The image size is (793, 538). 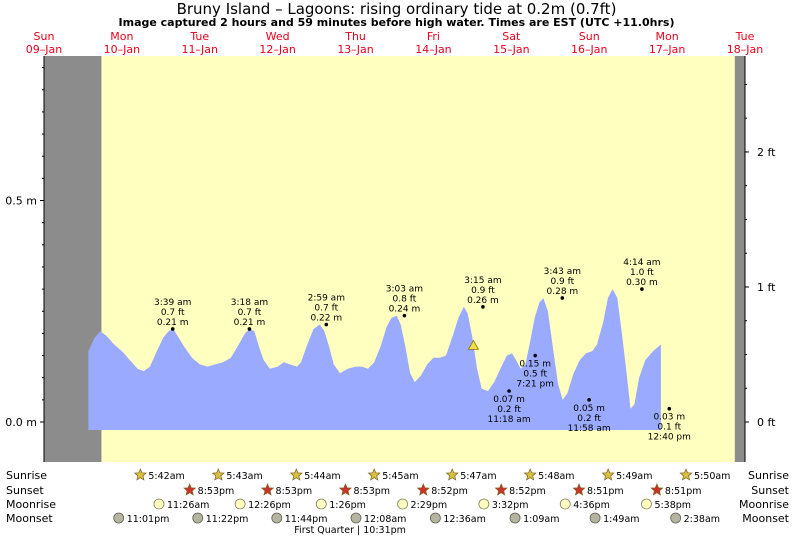 What do you see at coordinates (355, 49) in the screenshot?
I see `day-date-label: 13–Jan` at bounding box center [355, 49].